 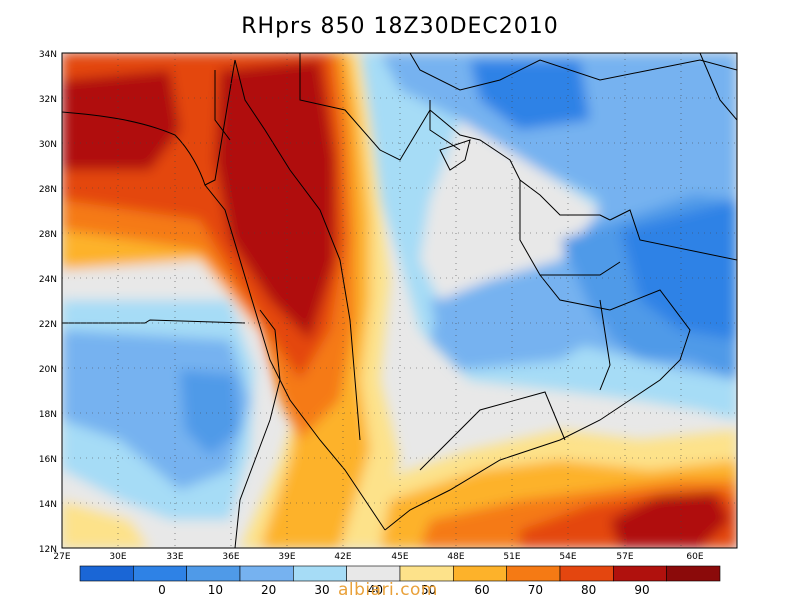 I want to click on lat-label: 24N, so click(x=48, y=280).